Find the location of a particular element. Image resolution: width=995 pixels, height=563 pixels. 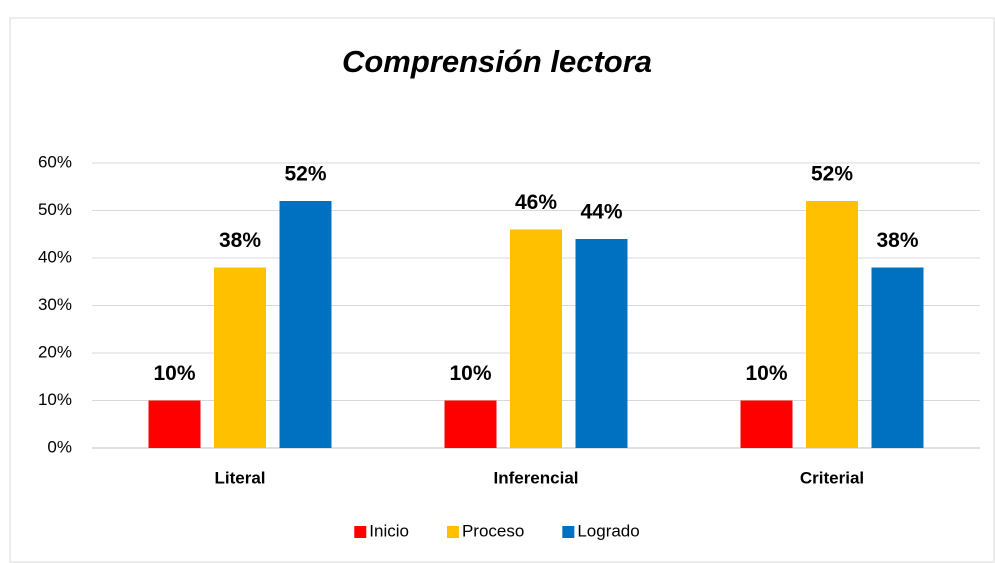

legend-label: Proceso is located at coordinates (493, 530).